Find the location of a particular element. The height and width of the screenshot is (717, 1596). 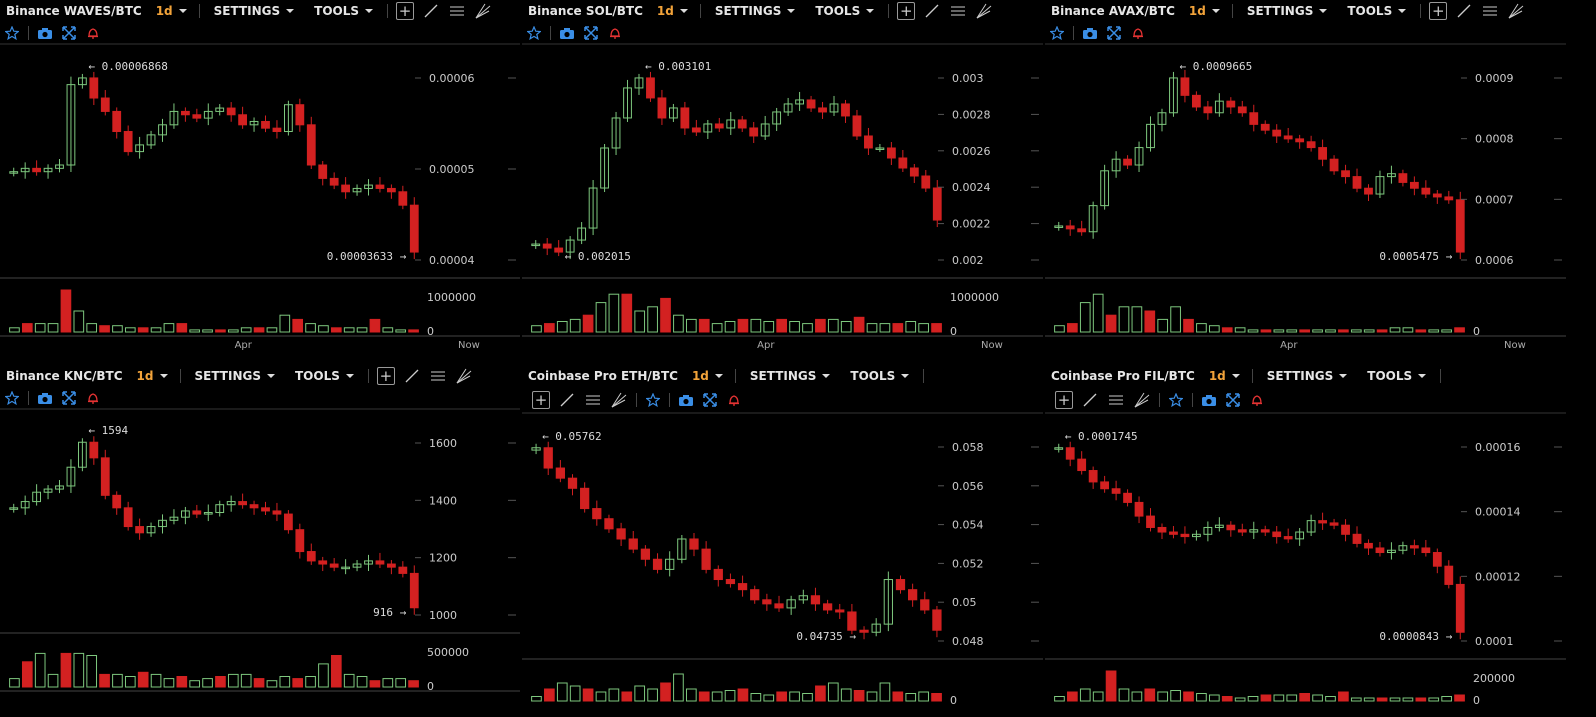

symbol-label: Binance AVAX/BTC is located at coordinates (1113, 11).